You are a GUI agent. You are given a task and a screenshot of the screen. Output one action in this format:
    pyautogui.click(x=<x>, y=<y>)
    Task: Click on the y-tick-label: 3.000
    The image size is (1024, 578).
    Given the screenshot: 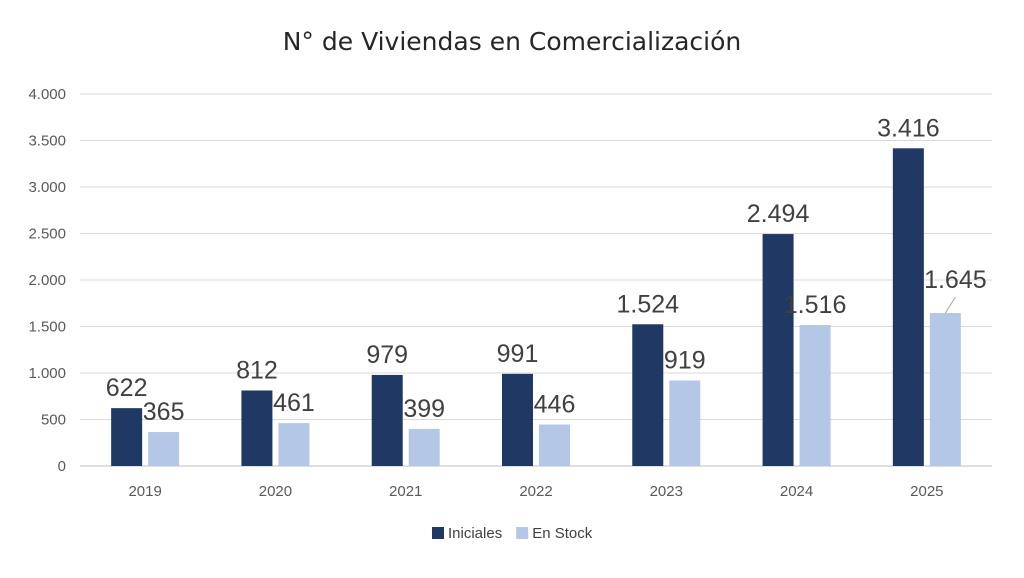 What is the action you would take?
    pyautogui.click(x=47, y=187)
    